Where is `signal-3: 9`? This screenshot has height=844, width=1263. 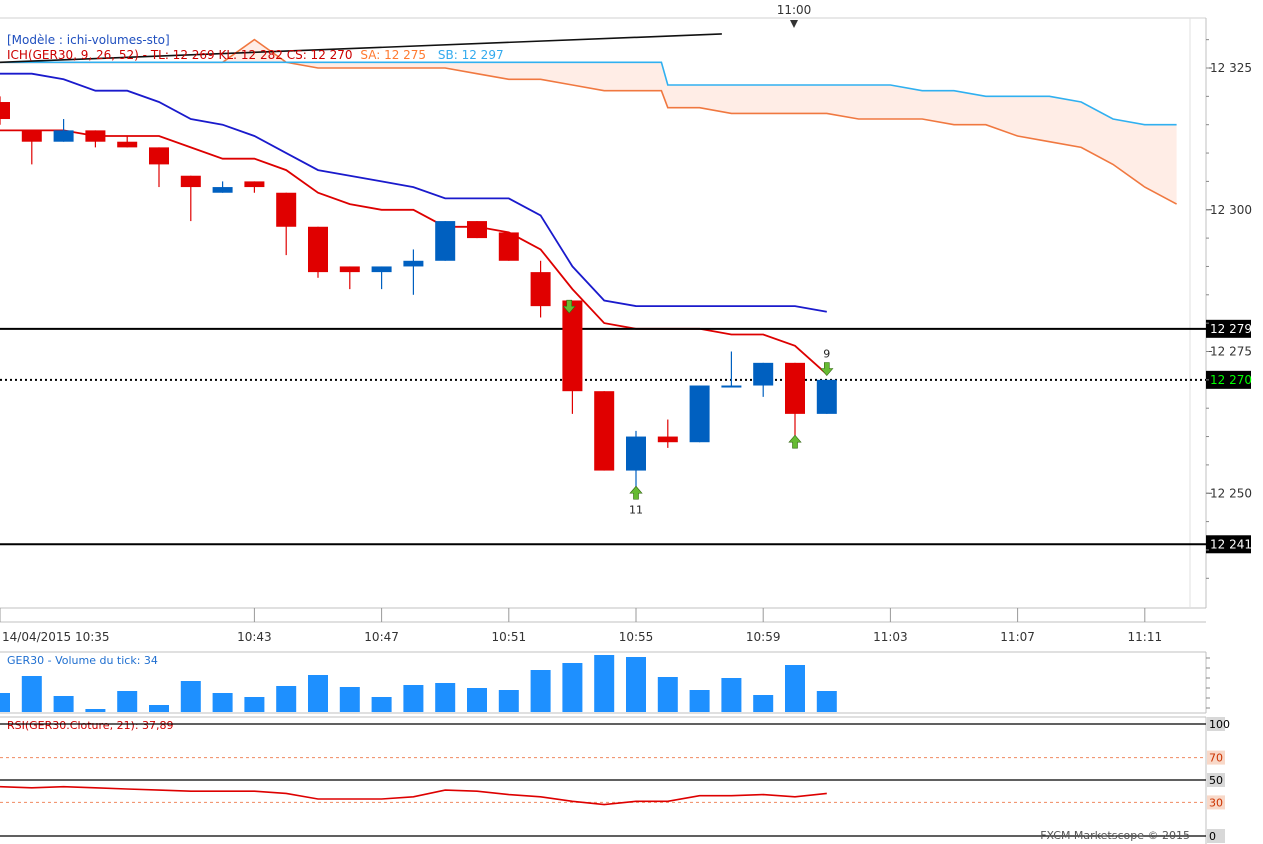 signal-3: 9 is located at coordinates (827, 362).